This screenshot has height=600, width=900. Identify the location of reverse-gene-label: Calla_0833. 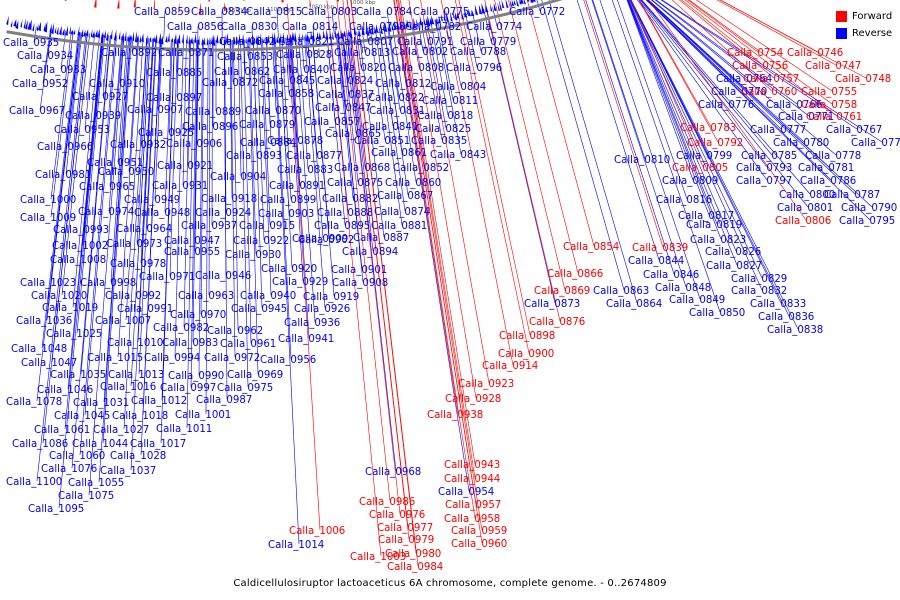
(778, 304).